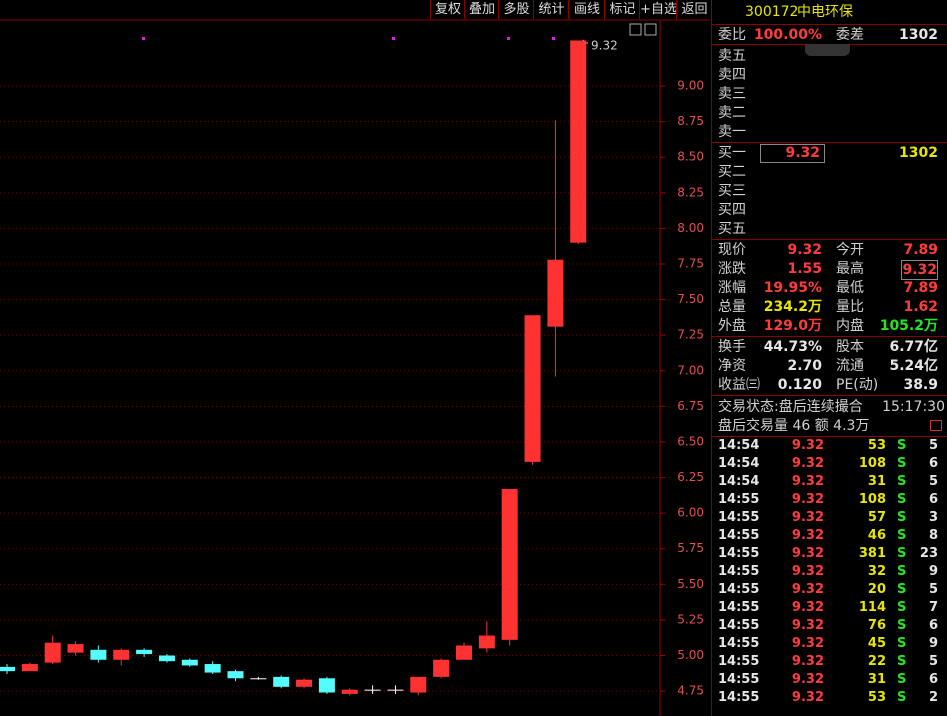 Image resolution: width=947 pixels, height=716 pixels. I want to click on tick-cell: 46, so click(876, 535).